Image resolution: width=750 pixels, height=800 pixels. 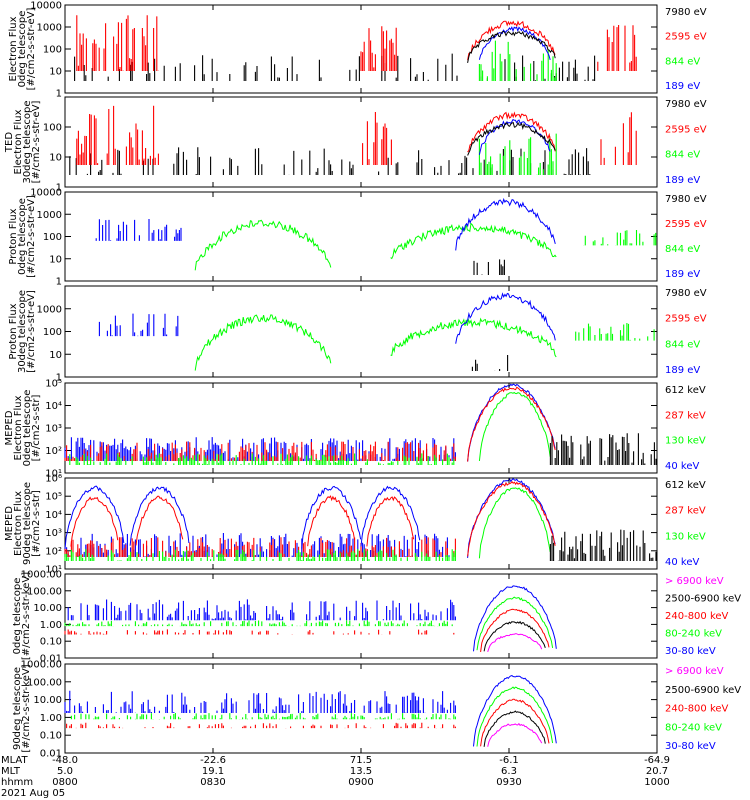 What do you see at coordinates (55, 355) in the screenshot?
I see `y-tick-label: 10` at bounding box center [55, 355].